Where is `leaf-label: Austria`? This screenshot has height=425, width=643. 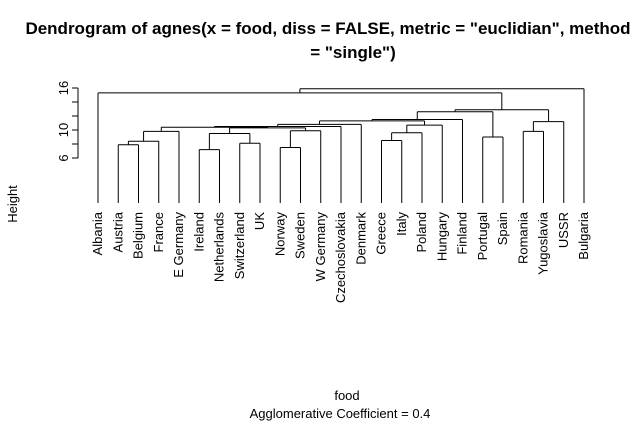 leaf-label: Austria is located at coordinates (117, 231).